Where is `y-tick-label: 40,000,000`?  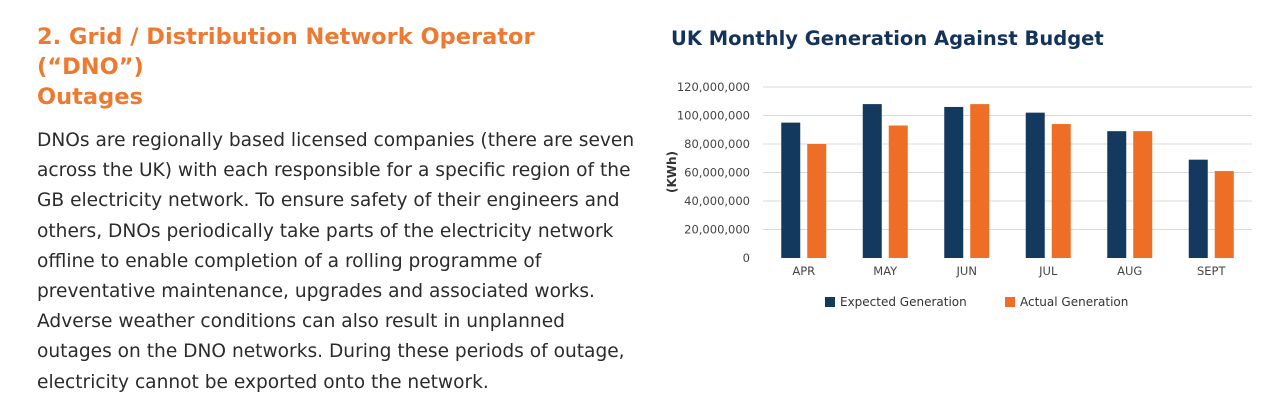
y-tick-label: 40,000,000 is located at coordinates (717, 201).